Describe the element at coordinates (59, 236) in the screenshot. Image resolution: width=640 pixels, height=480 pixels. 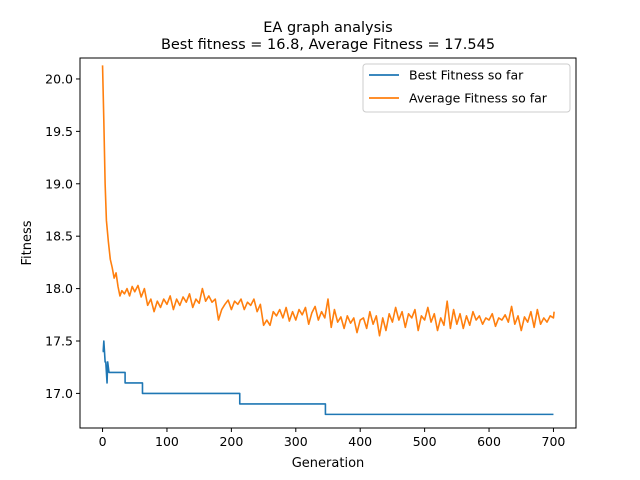
I see `y-tick-label: 18.5` at that location.